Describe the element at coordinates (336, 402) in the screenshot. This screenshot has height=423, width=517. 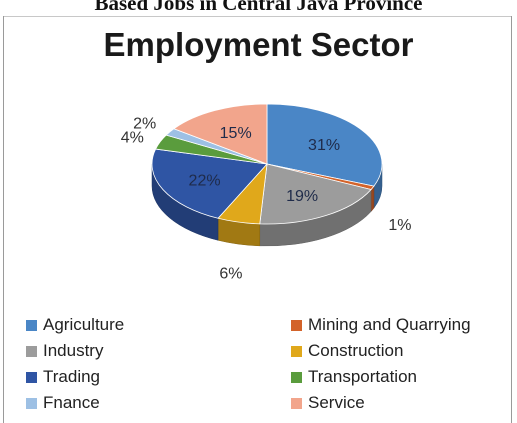
I see `legend-label: Service` at that location.